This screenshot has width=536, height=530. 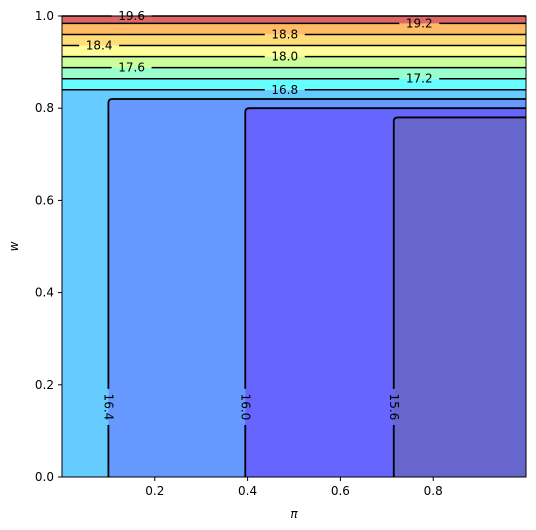 I want to click on contour-label-18: 18.0, so click(x=284, y=57).